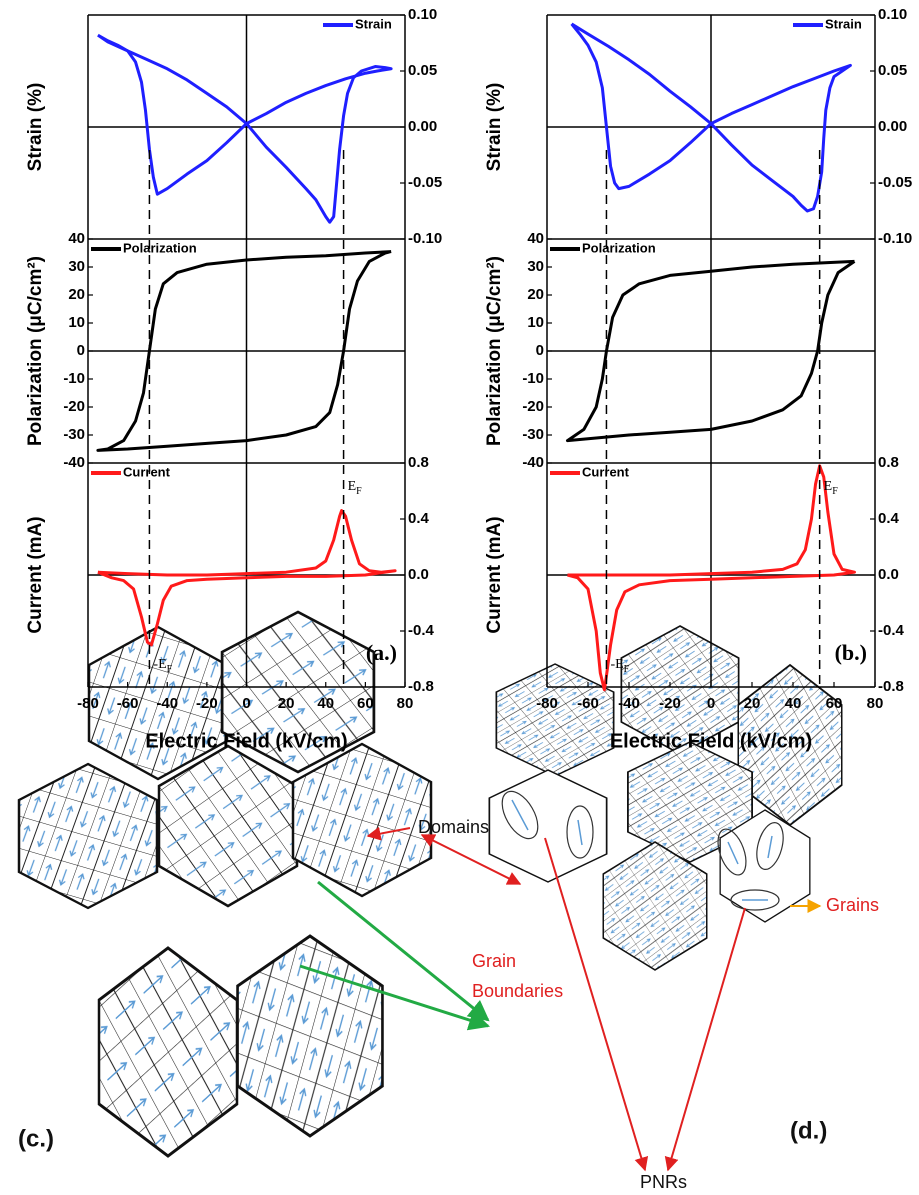 The height and width of the screenshot is (1195, 919). I want to click on panel-label: (b.), so click(851, 652).